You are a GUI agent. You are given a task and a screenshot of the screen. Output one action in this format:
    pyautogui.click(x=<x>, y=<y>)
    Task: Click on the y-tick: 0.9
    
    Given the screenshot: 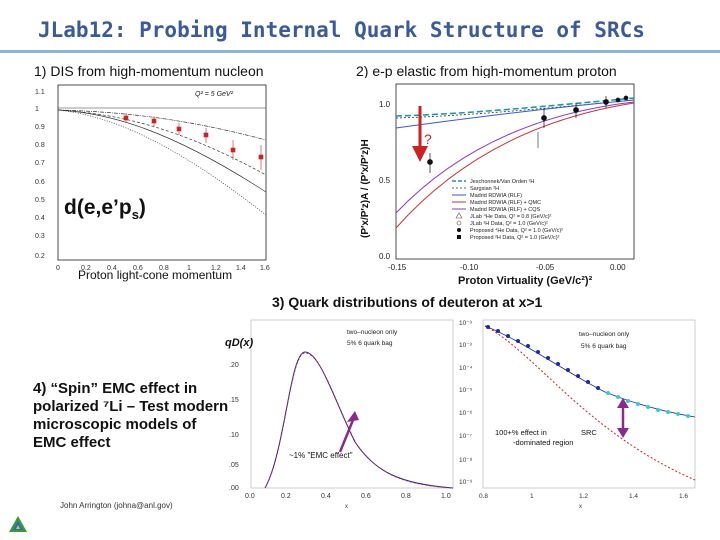 What is the action you would take?
    pyautogui.click(x=40, y=127)
    